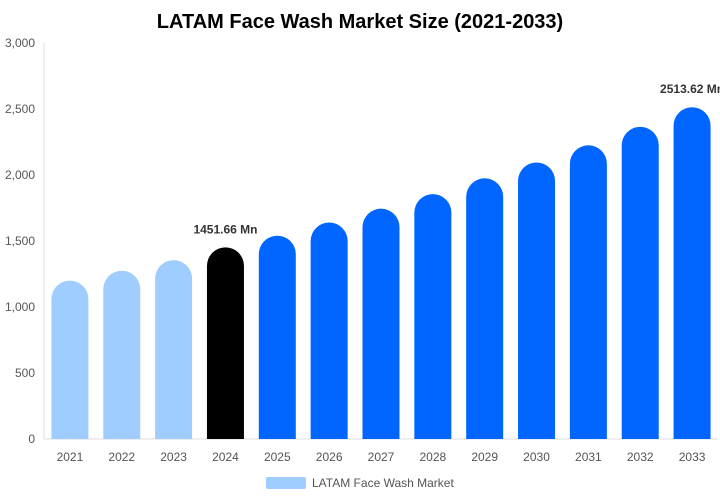  I want to click on legend-label: LATAM Face Wash Market, so click(383, 483).